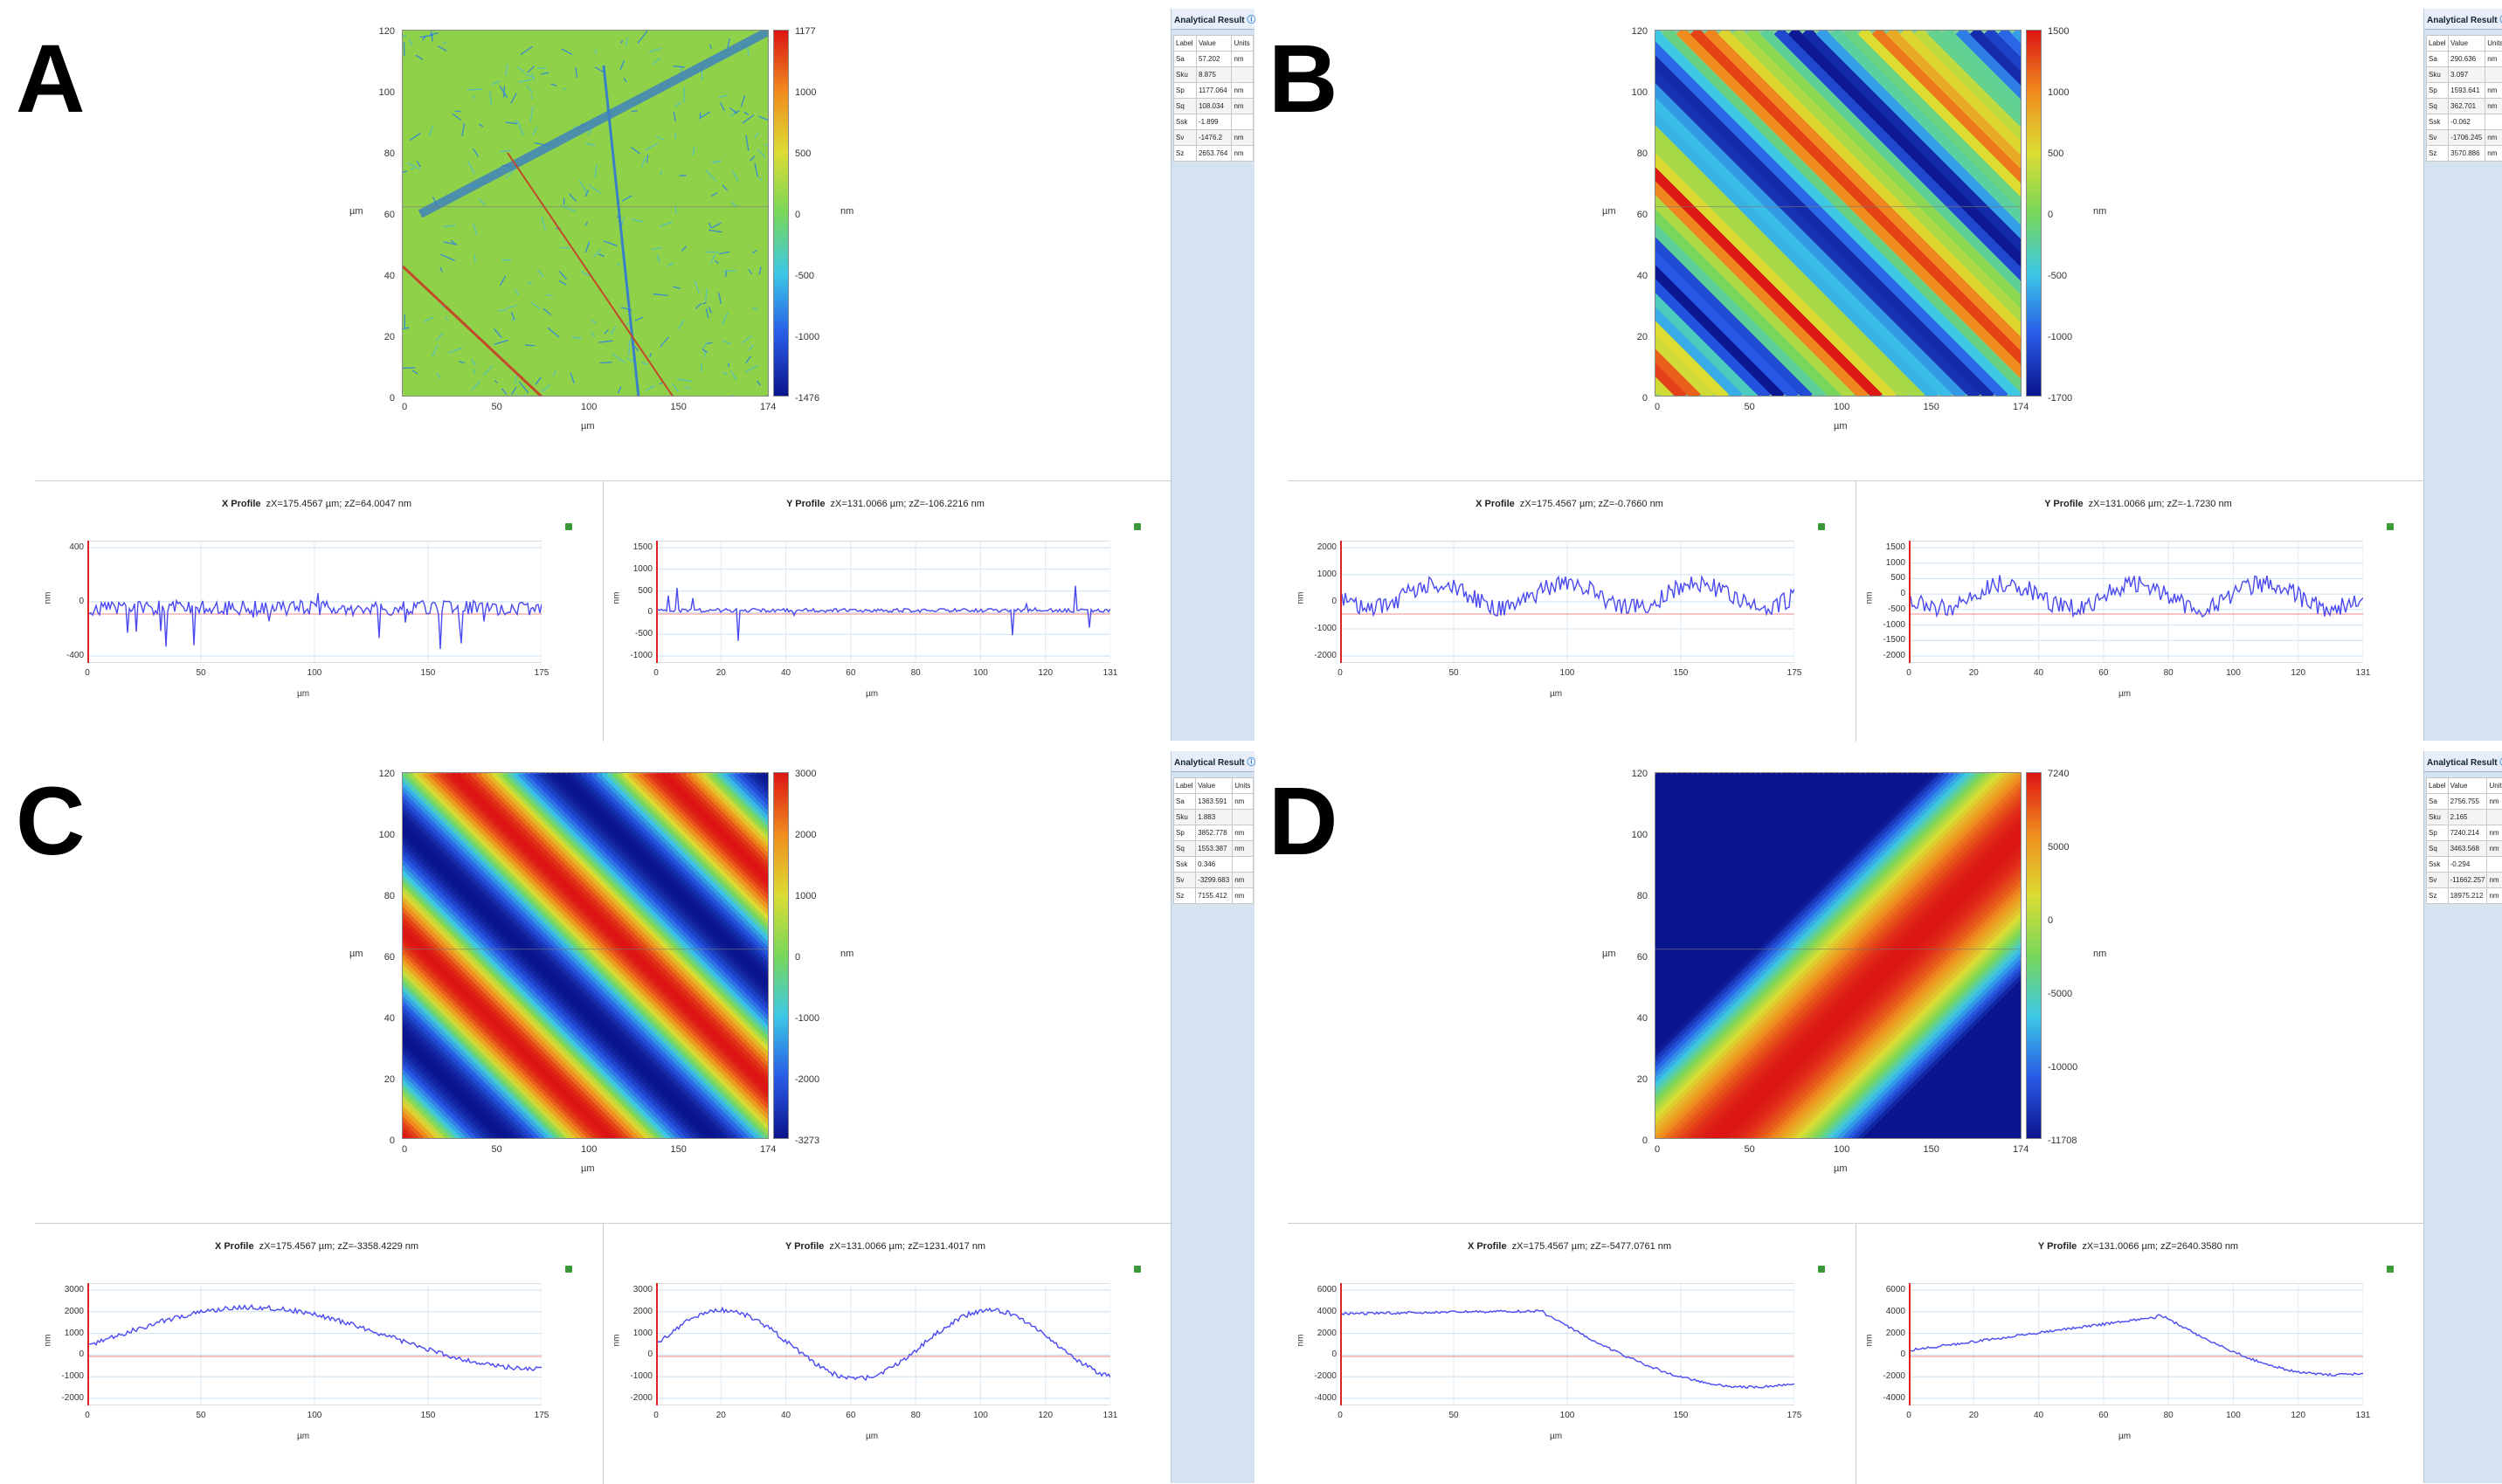 The height and width of the screenshot is (1484, 2502). I want to click on colorbar-unit: nm, so click(847, 211).